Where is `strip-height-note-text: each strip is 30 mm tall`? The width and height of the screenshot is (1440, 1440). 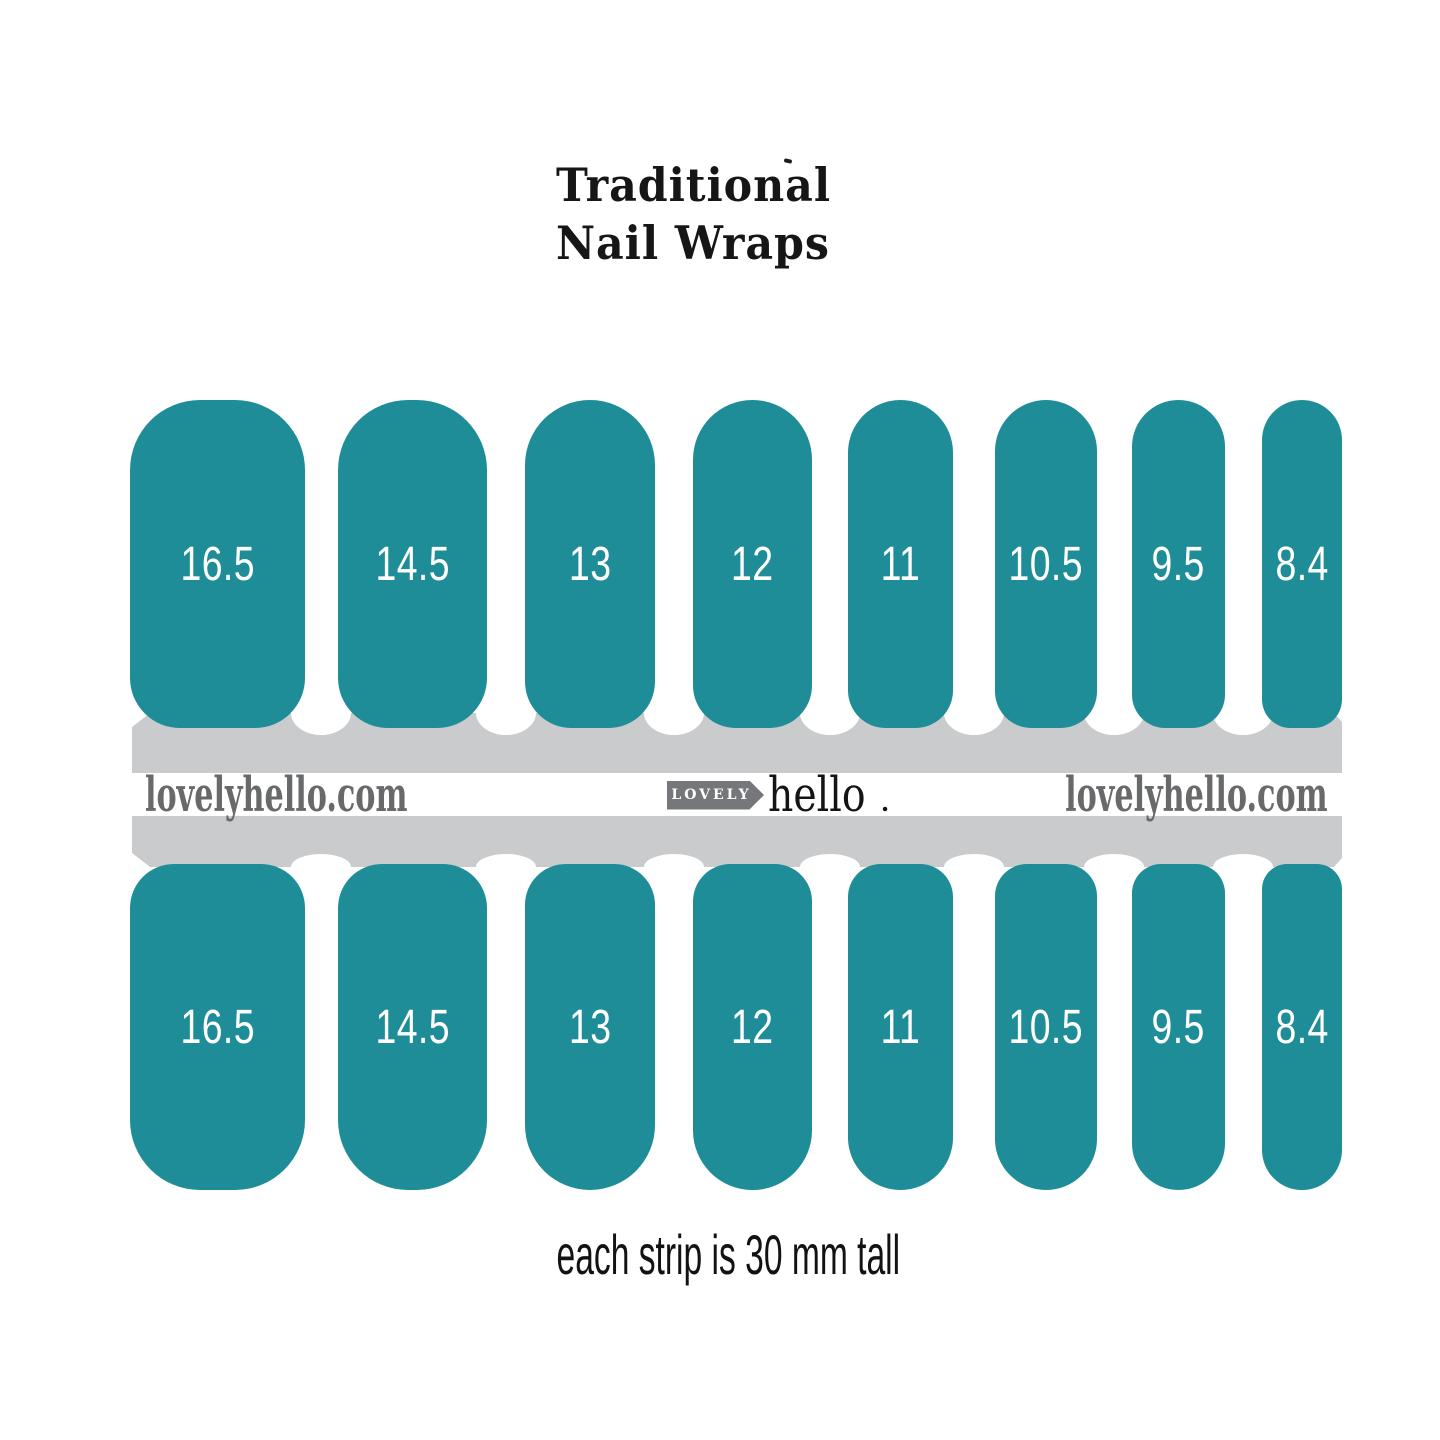
strip-height-note-text: each strip is 30 mm tall is located at coordinates (728, 1254).